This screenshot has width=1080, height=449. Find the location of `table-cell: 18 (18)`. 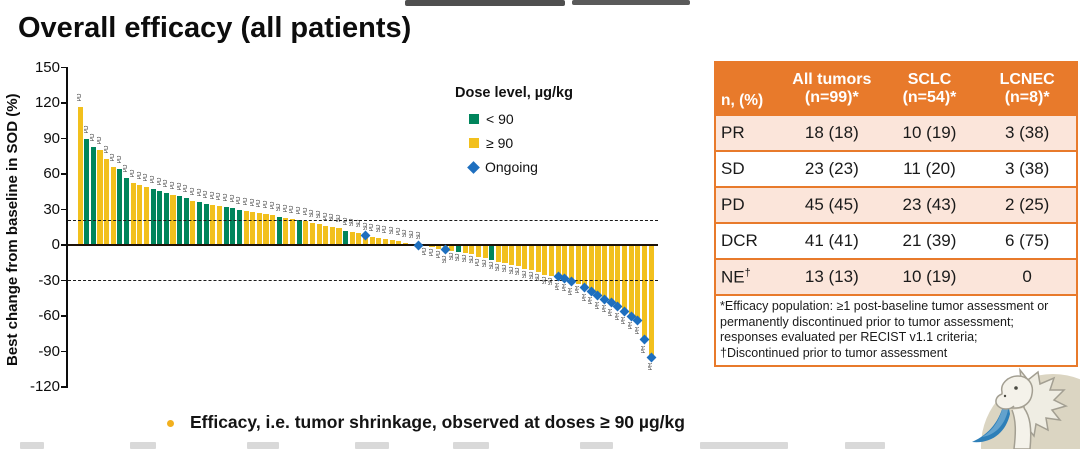

table-cell: 18 (18) is located at coordinates (832, 132).